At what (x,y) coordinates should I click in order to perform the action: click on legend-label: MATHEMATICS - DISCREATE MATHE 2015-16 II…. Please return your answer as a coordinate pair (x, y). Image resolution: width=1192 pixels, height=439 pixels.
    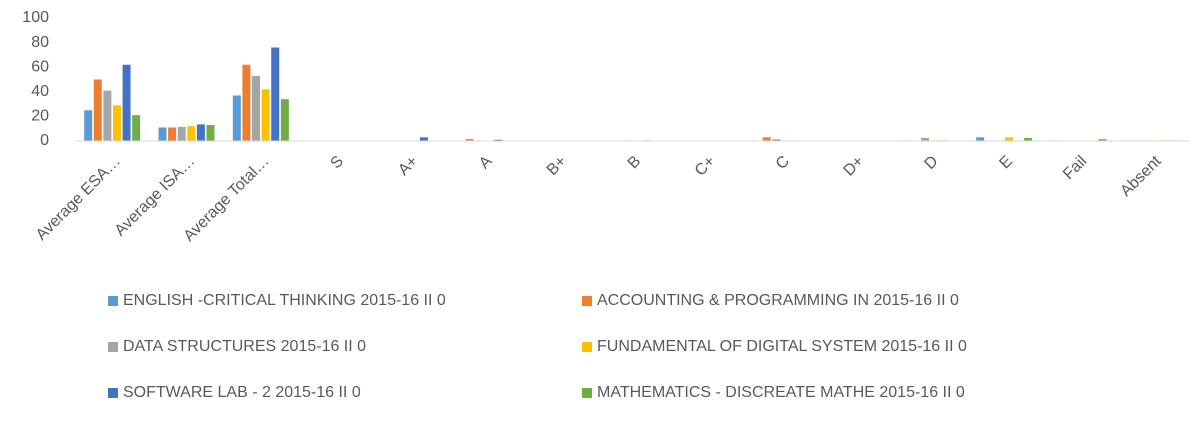
    Looking at the image, I should click on (781, 392).